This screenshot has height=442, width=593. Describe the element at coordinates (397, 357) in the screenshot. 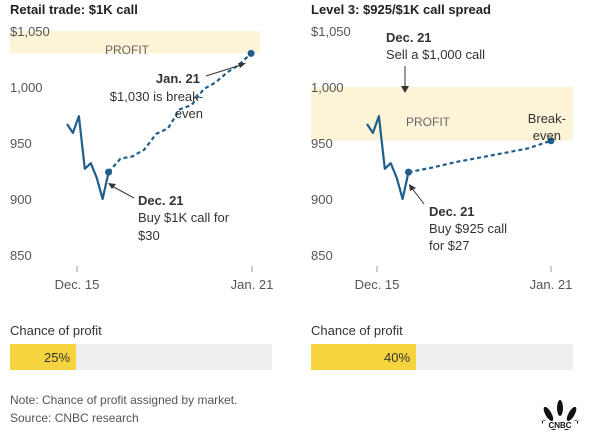

I see `chance-of-profit-value: 40%` at that location.